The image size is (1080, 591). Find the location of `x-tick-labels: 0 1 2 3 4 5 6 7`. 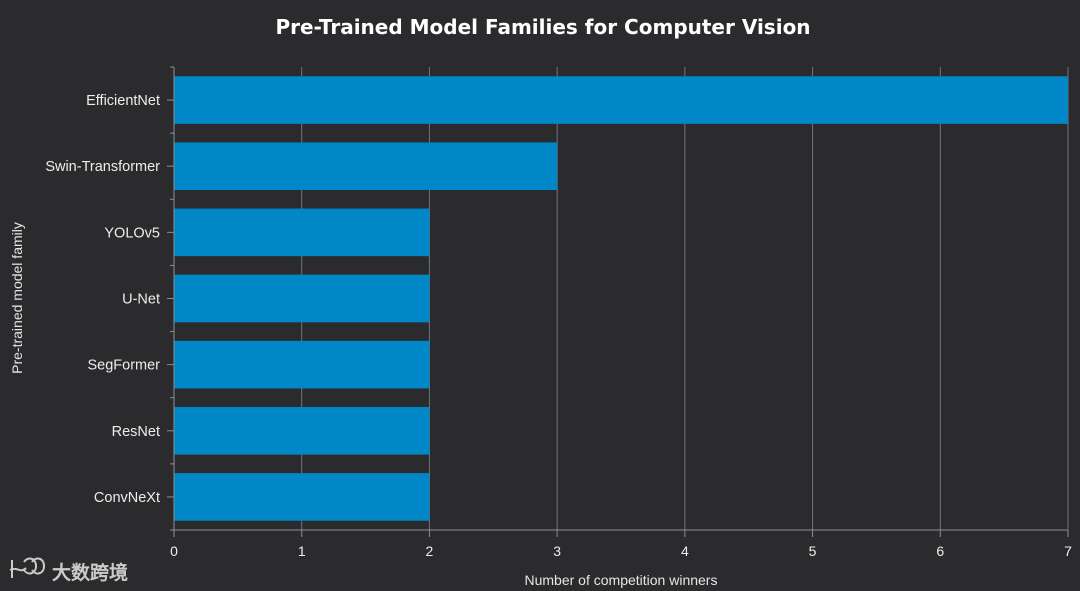

x-tick-labels: 0 1 2 3 4 5 6 7 is located at coordinates (621, 551).